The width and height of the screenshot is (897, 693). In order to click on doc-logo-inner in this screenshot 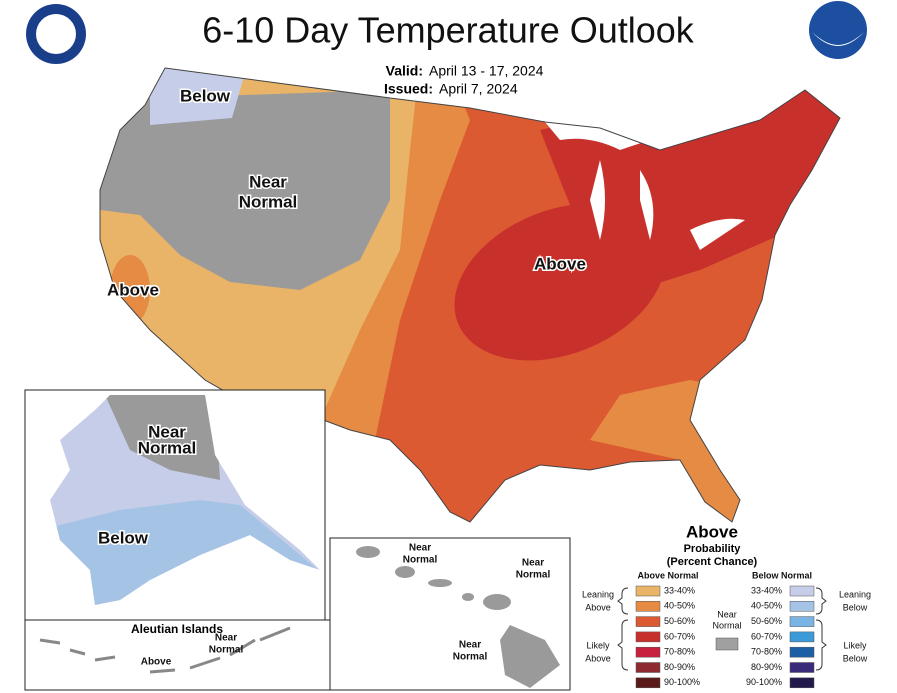, I will do `click(56, 34)`.